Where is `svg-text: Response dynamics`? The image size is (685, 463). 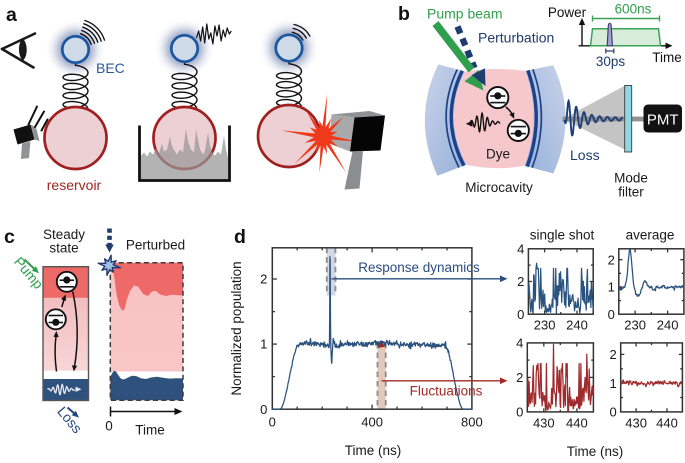 svg-text: Response dynamics is located at coordinates (419, 267).